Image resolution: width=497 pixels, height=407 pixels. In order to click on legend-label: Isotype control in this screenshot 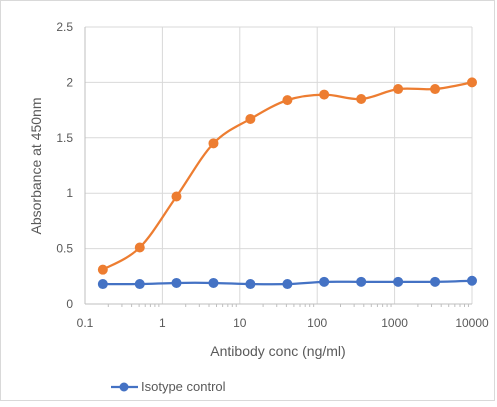, I will do `click(183, 386)`.